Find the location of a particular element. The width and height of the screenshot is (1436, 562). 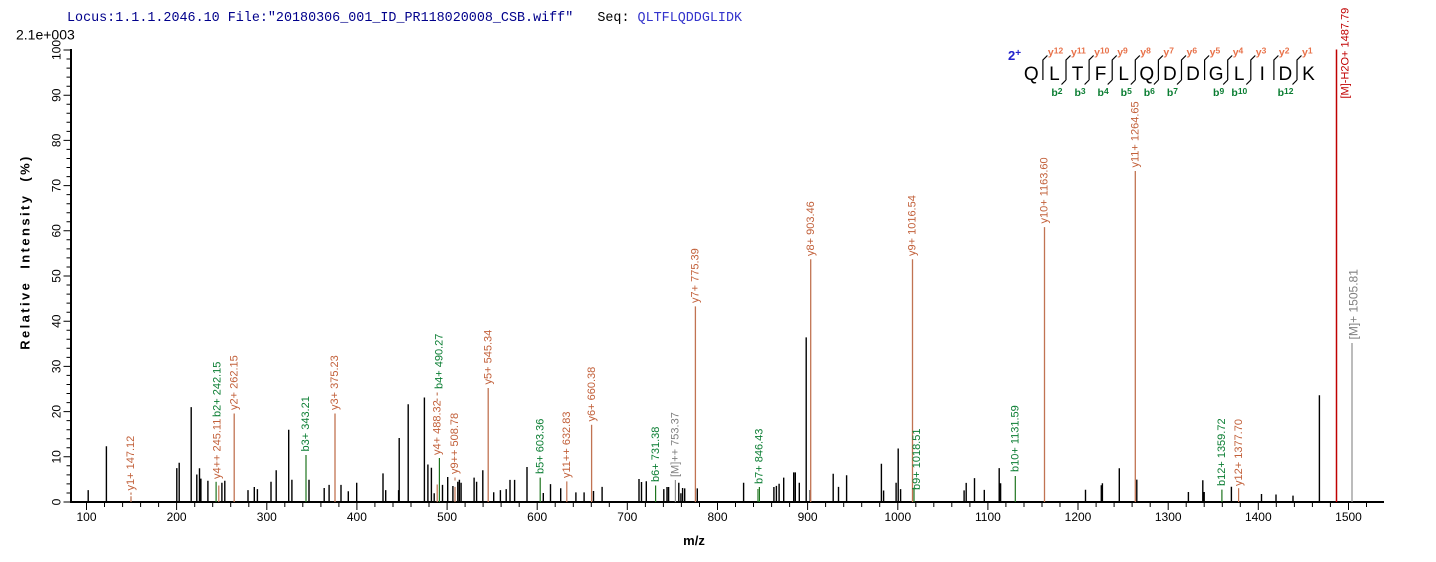

svg-text: 1000 is located at coordinates (897, 517).